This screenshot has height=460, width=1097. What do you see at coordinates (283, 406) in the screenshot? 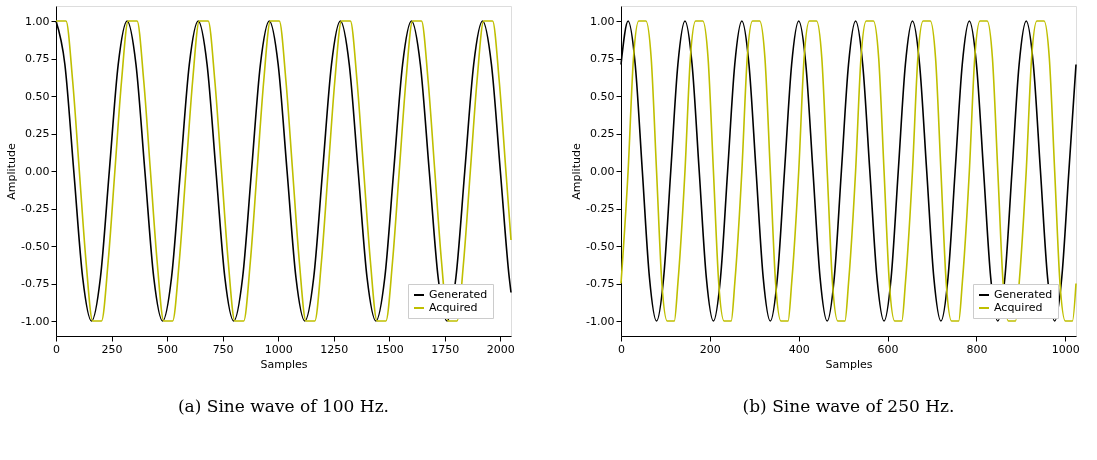
I see `text: (a) Sine wave of 100 Hz.` at bounding box center [283, 406].